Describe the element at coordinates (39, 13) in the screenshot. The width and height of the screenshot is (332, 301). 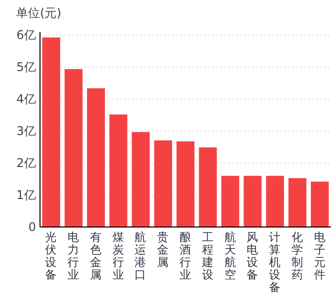
I see `y-axis-title: 单位(元)` at that location.